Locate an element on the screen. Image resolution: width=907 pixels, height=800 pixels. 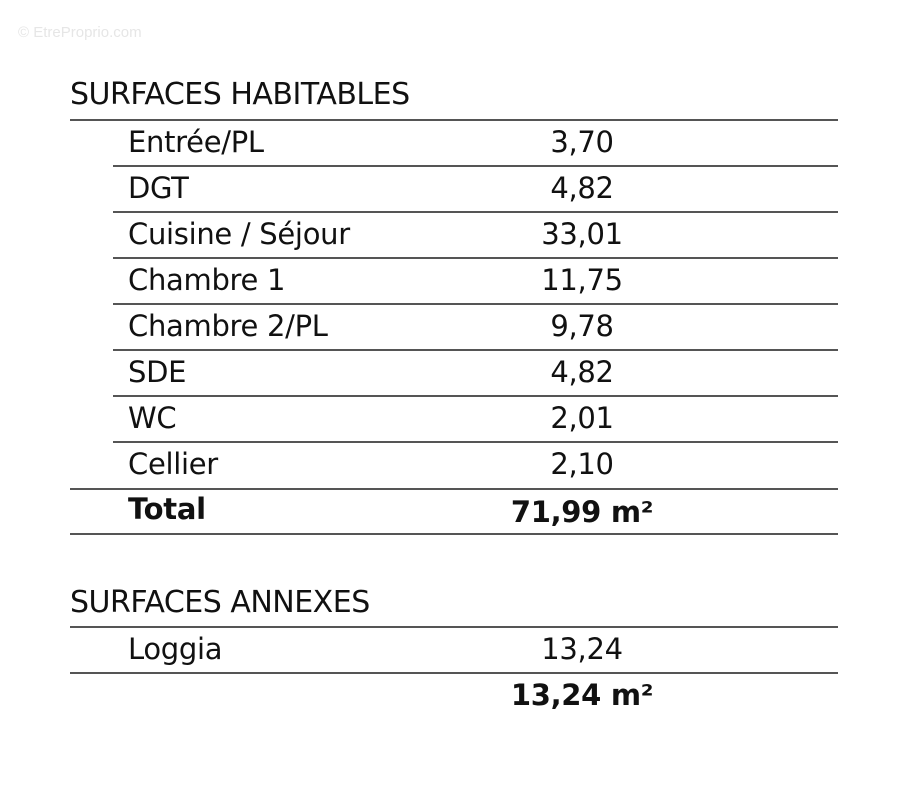
row-value: 3,70 is located at coordinates (582, 142).